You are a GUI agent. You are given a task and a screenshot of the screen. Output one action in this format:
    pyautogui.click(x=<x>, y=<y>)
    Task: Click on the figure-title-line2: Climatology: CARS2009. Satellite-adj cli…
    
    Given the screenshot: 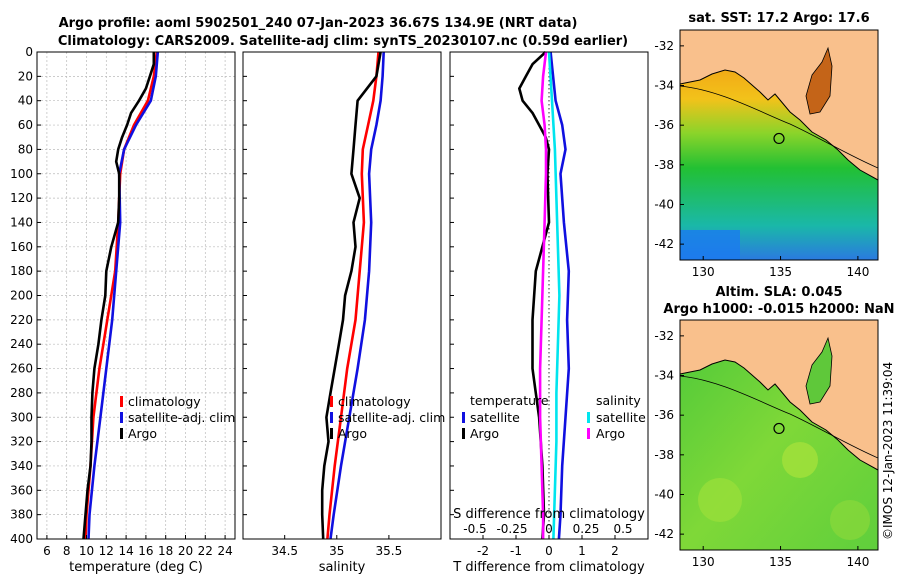 What is the action you would take?
    pyautogui.click(x=343, y=41)
    